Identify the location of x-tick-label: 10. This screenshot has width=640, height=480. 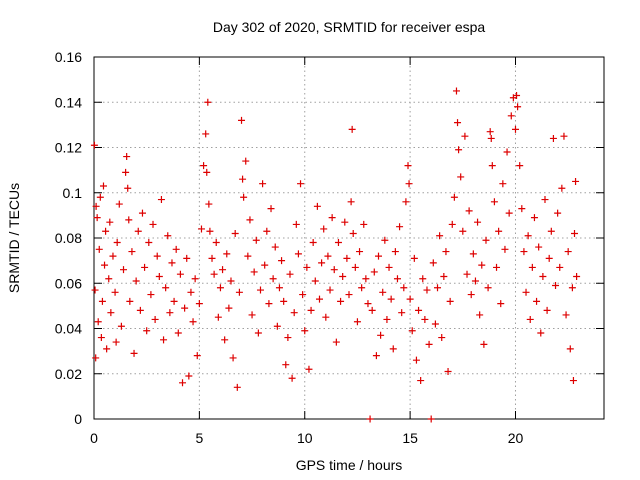
(305, 438).